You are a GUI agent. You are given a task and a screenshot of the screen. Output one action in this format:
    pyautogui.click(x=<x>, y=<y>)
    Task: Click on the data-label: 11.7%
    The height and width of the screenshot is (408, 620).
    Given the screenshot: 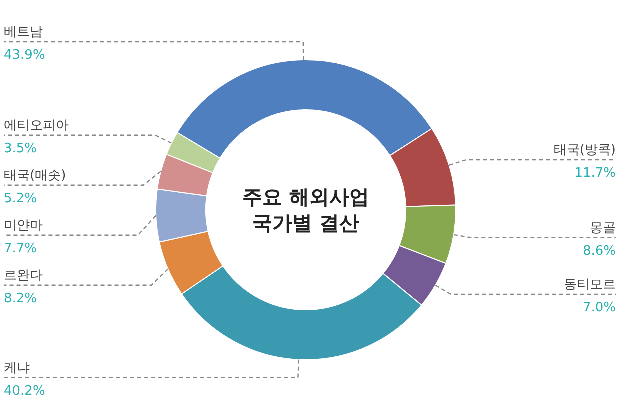 What is the action you would take?
    pyautogui.click(x=595, y=174)
    